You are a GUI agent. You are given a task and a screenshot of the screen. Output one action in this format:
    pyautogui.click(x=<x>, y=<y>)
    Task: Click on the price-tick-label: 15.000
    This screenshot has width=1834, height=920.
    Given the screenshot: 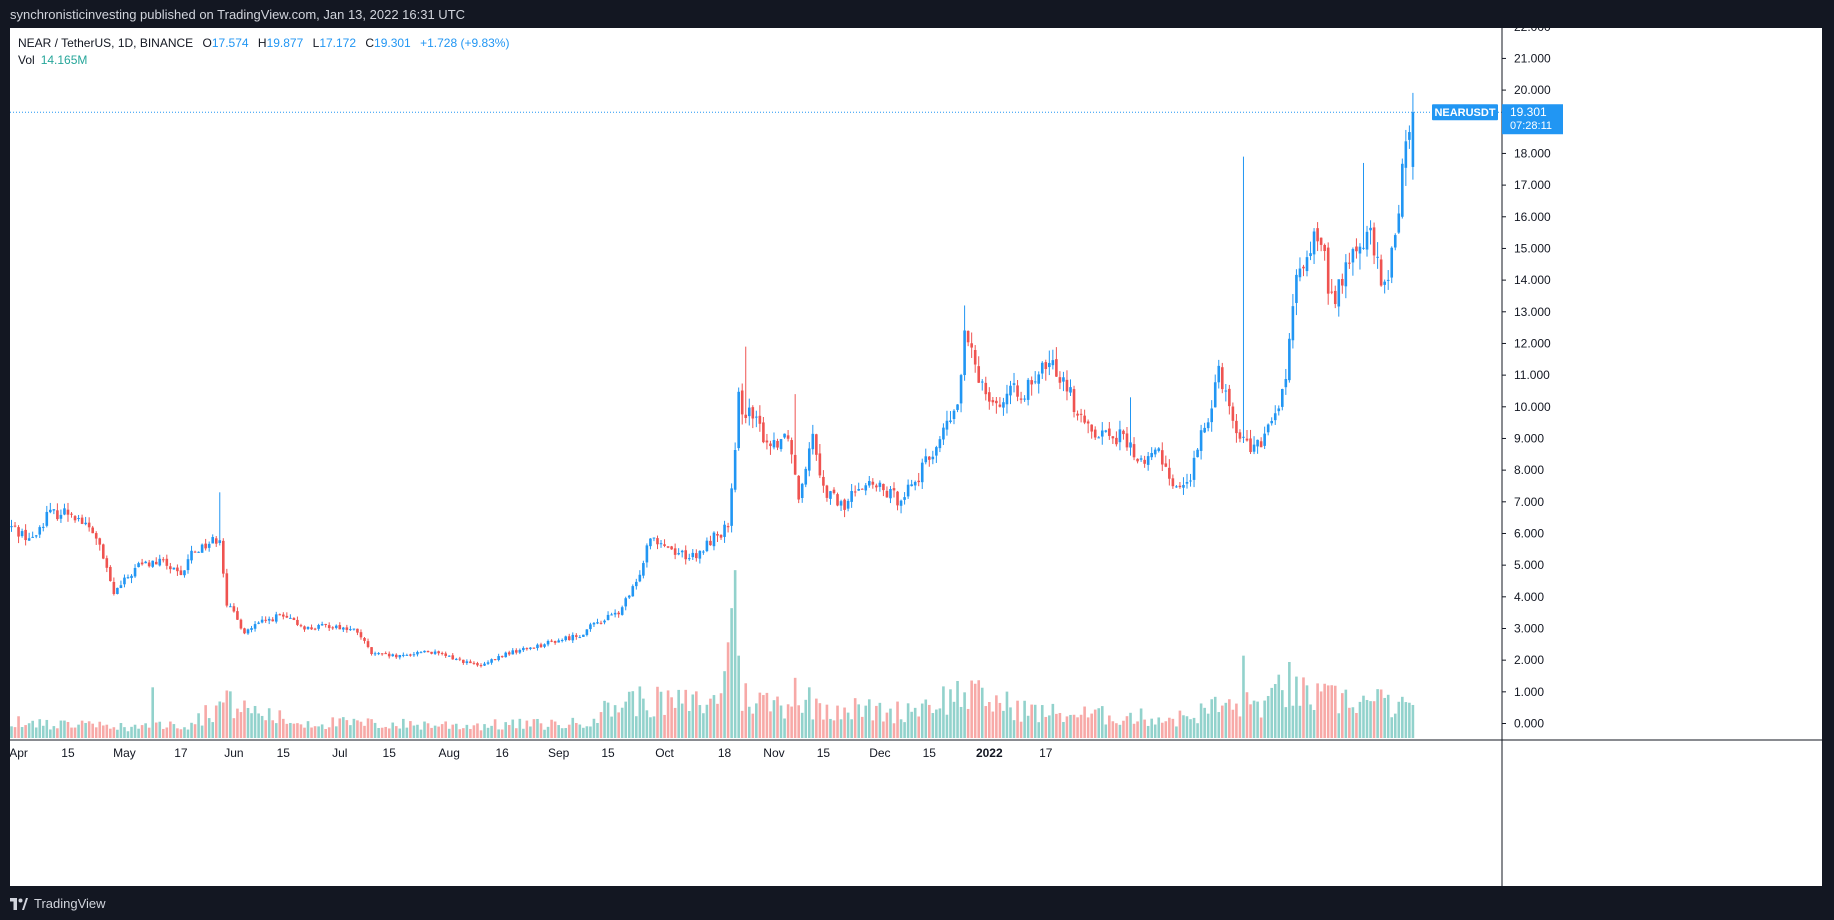 What is the action you would take?
    pyautogui.click(x=1532, y=248)
    